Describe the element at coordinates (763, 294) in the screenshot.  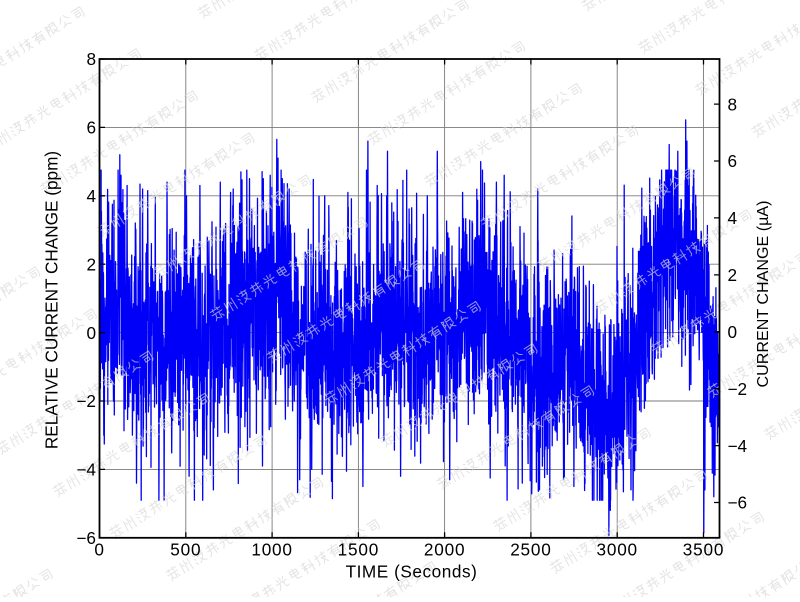
I see `svg-text: CURRENT CHANGE (µA)` at that location.